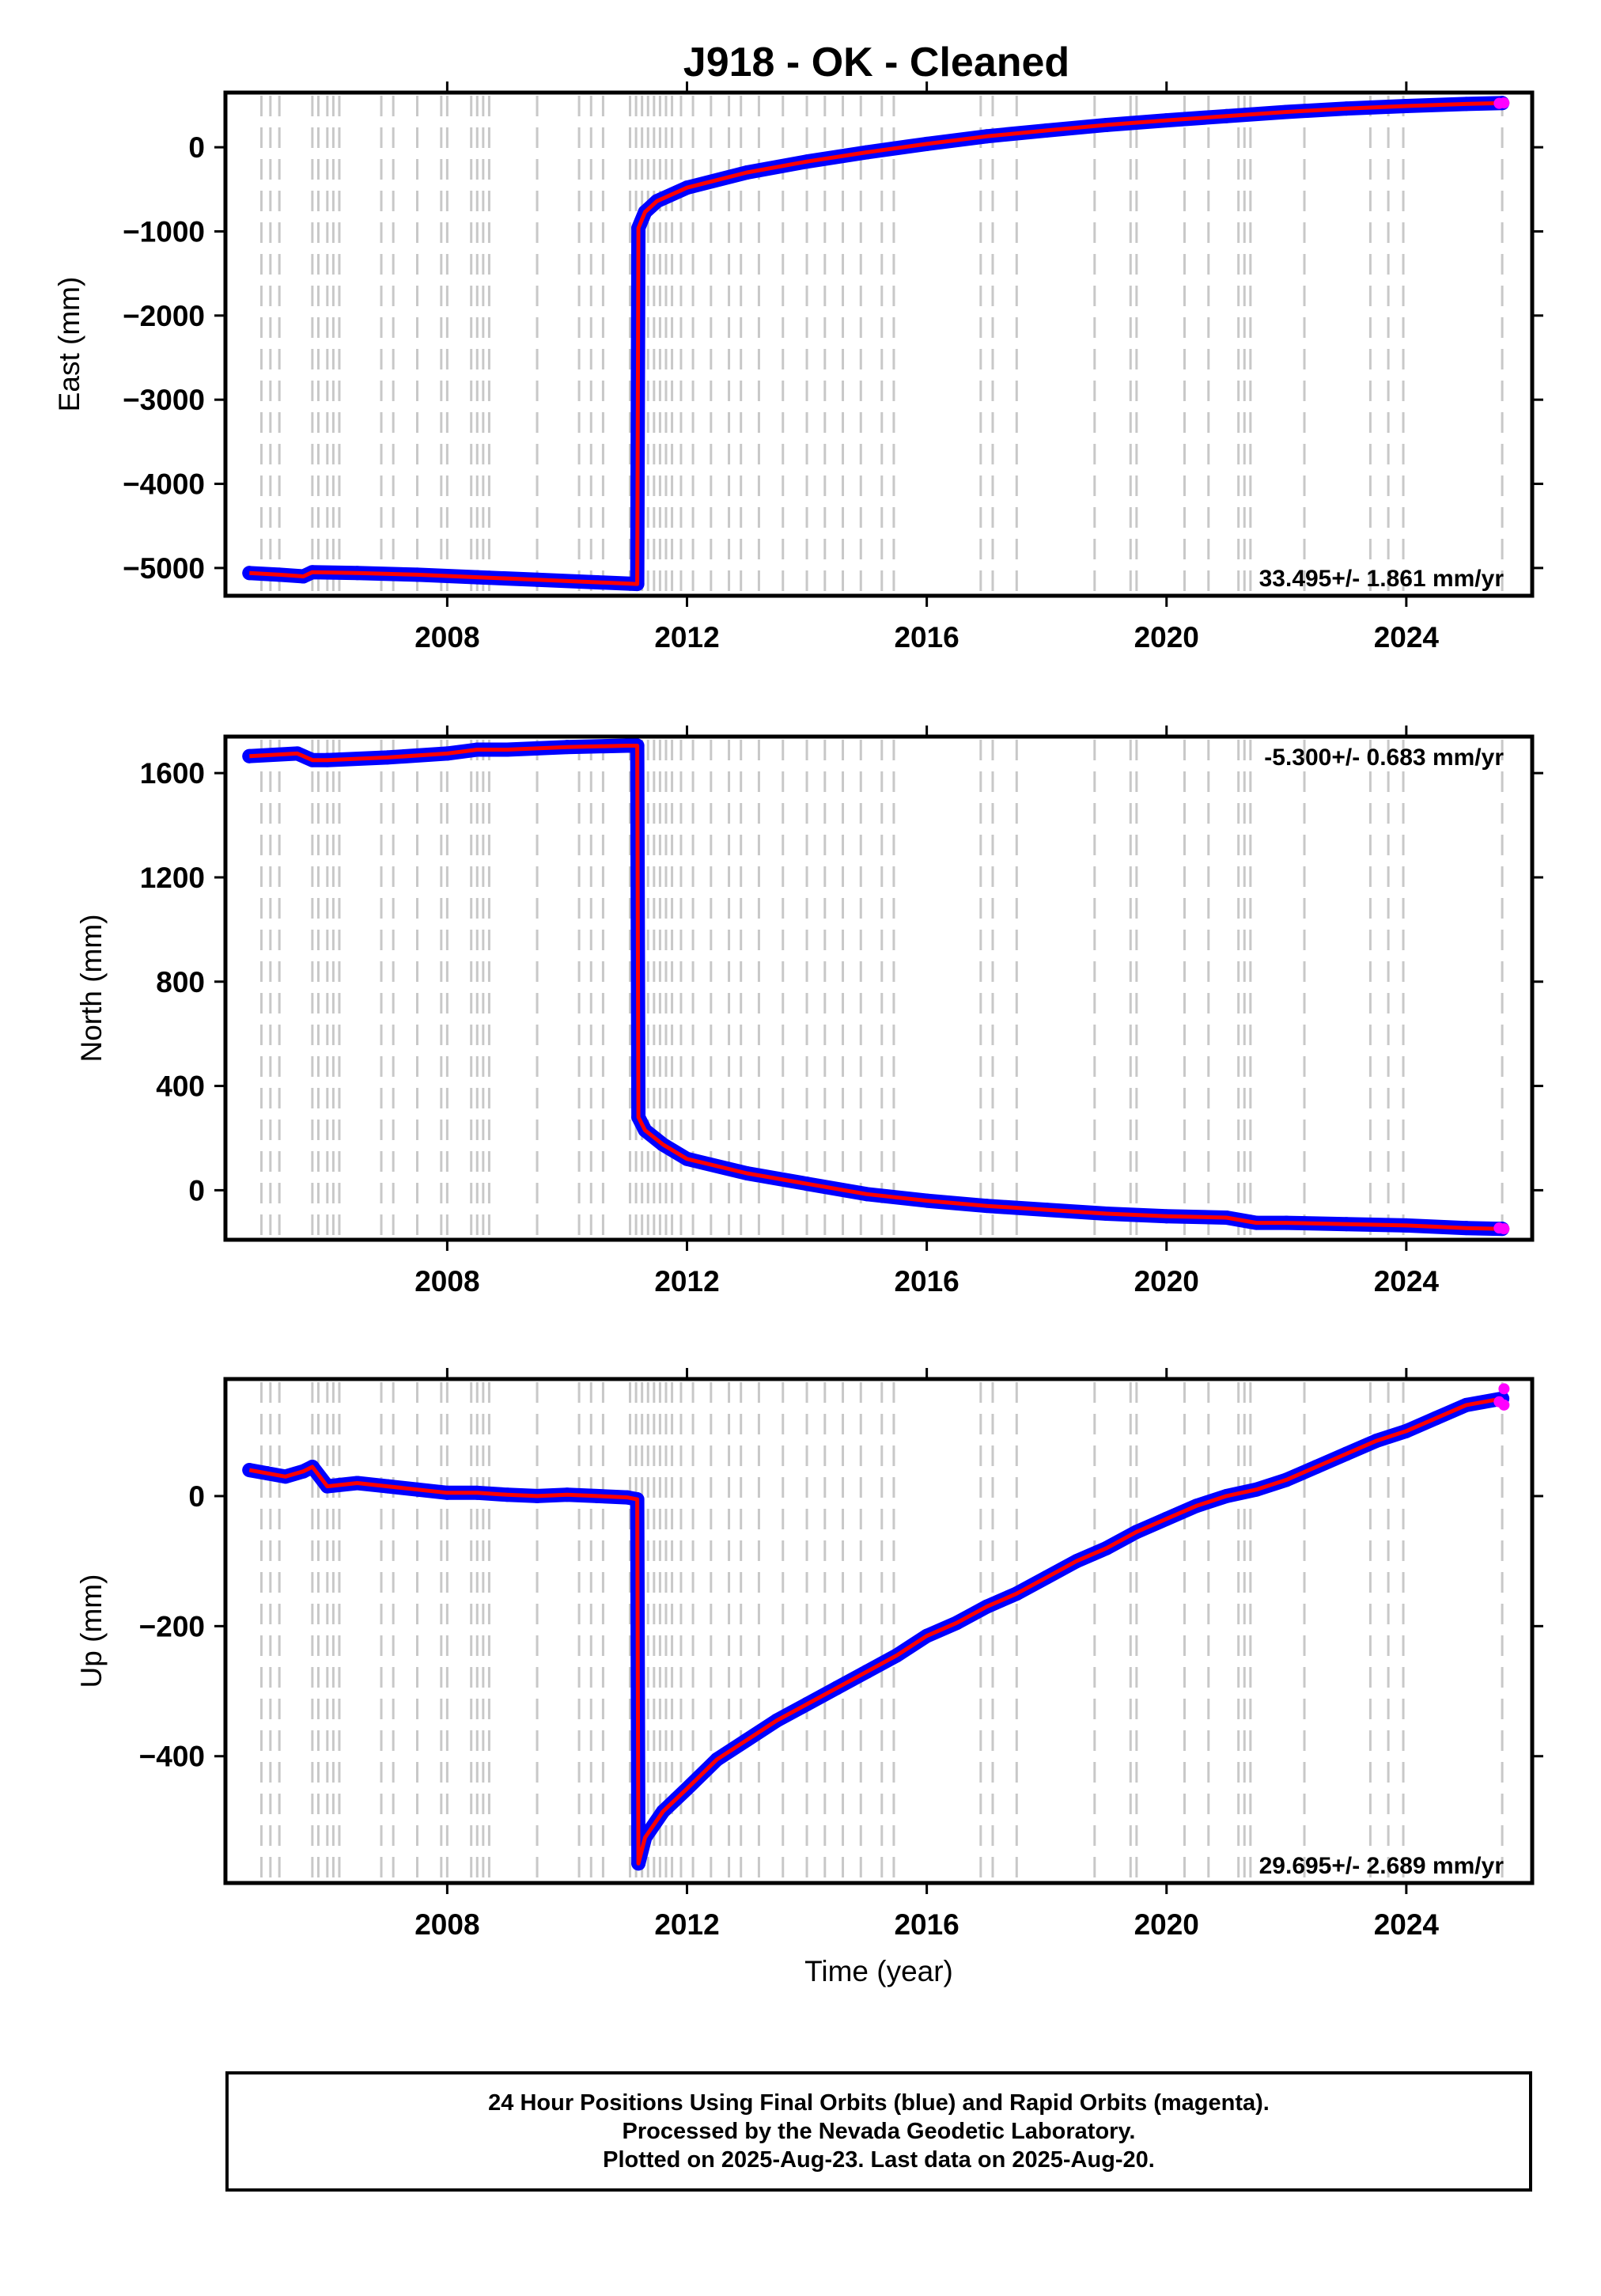 The image size is (1601, 2296). I want to click on time-axis-label: Time (year), so click(879, 1971).